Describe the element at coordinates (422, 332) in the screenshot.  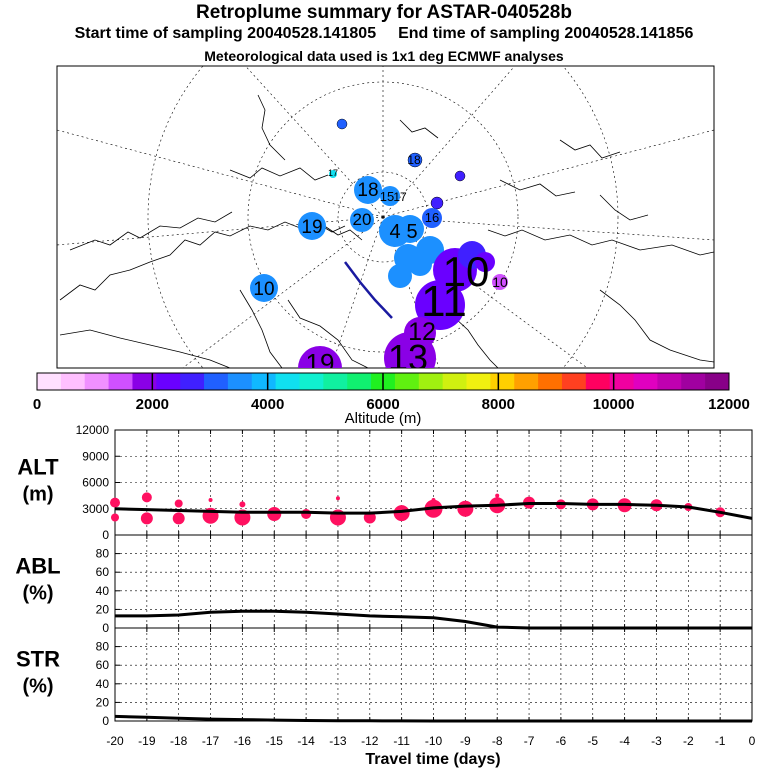
I see `map-time-label: 12` at that location.